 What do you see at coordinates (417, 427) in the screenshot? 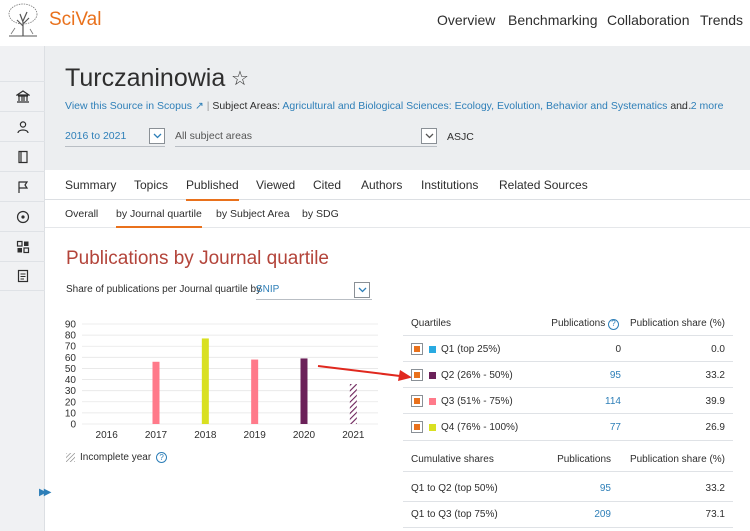
I see `q4-checkbox` at bounding box center [417, 427].